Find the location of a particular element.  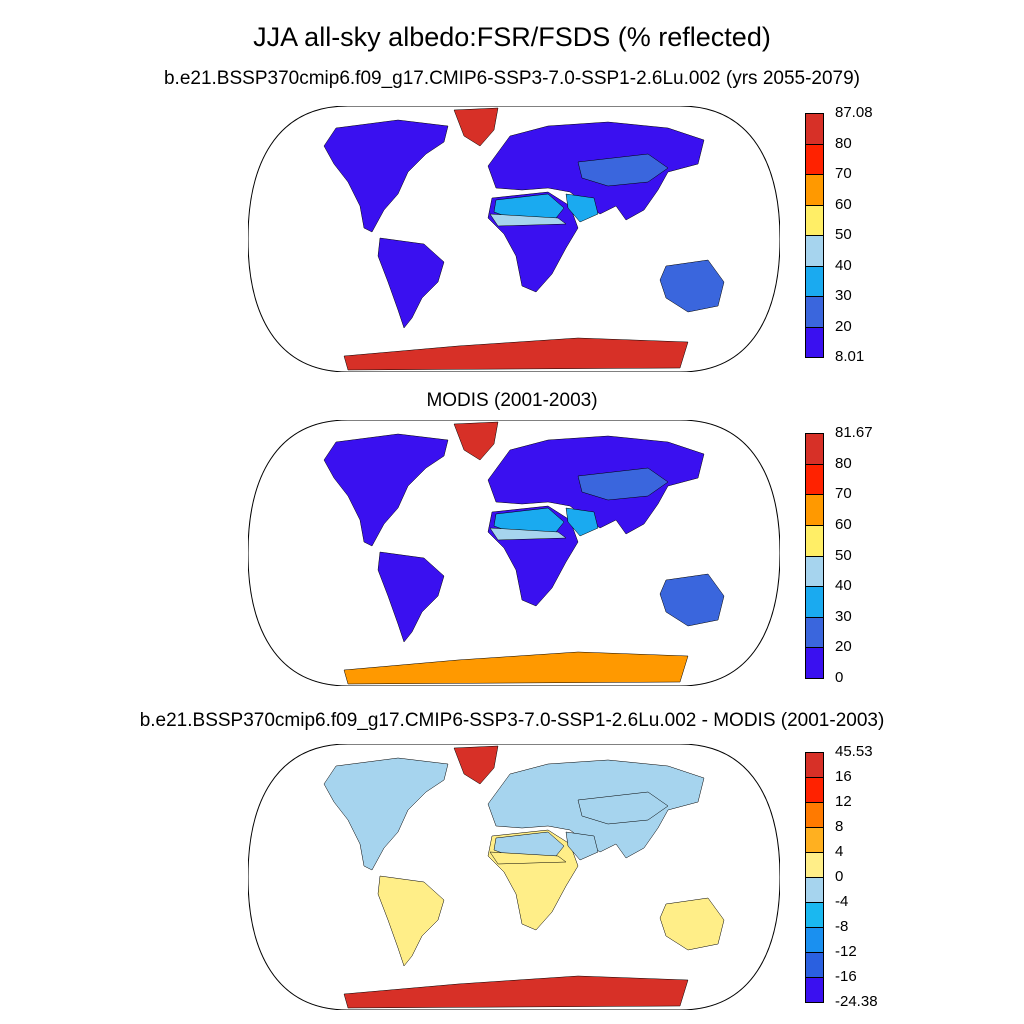

colorbar-label: 4 is located at coordinates (839, 851).